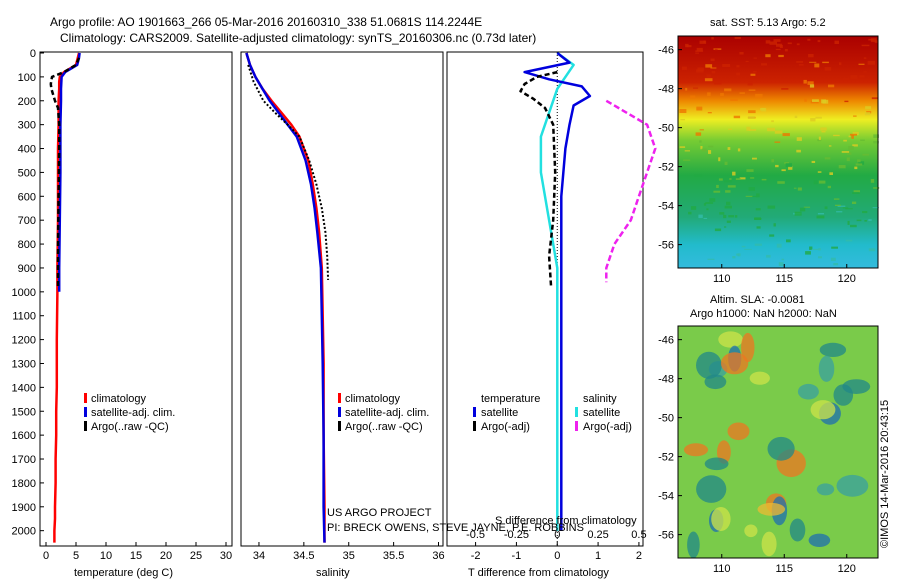  What do you see at coordinates (638, 535) in the screenshot?
I see `s-diff-tick-label: 0.5` at bounding box center [638, 535].